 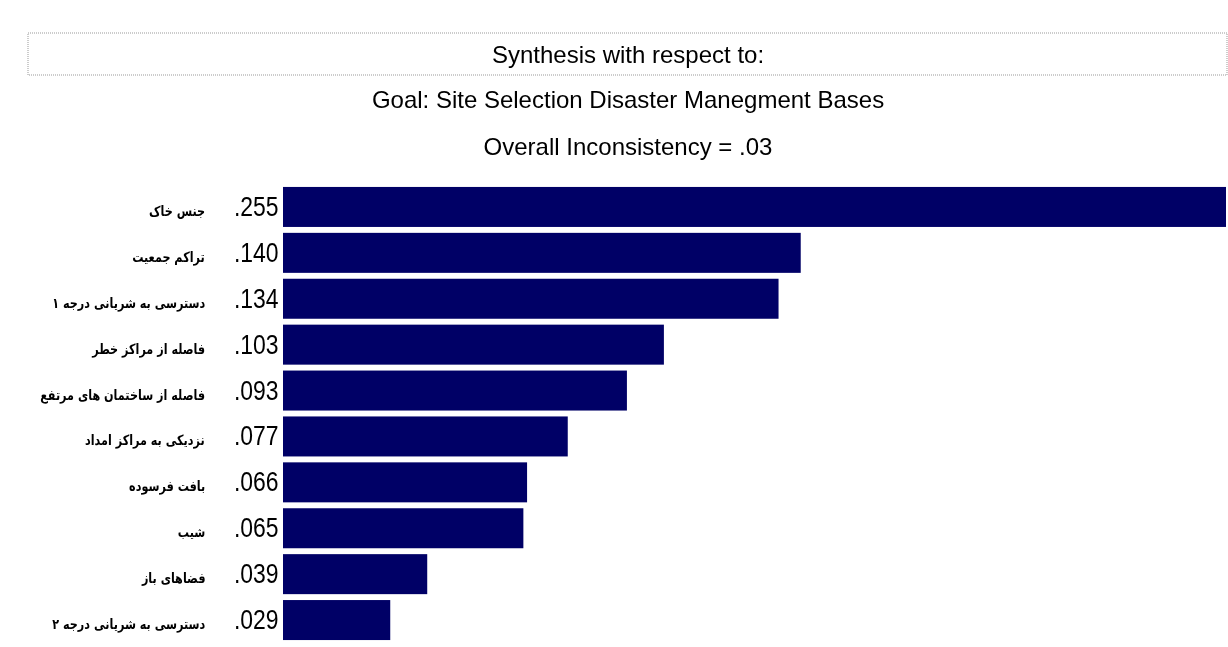 What do you see at coordinates (628, 100) in the screenshot?
I see `chart-subtitle: Goal: Site Selection Disaster Manegment Bases` at bounding box center [628, 100].